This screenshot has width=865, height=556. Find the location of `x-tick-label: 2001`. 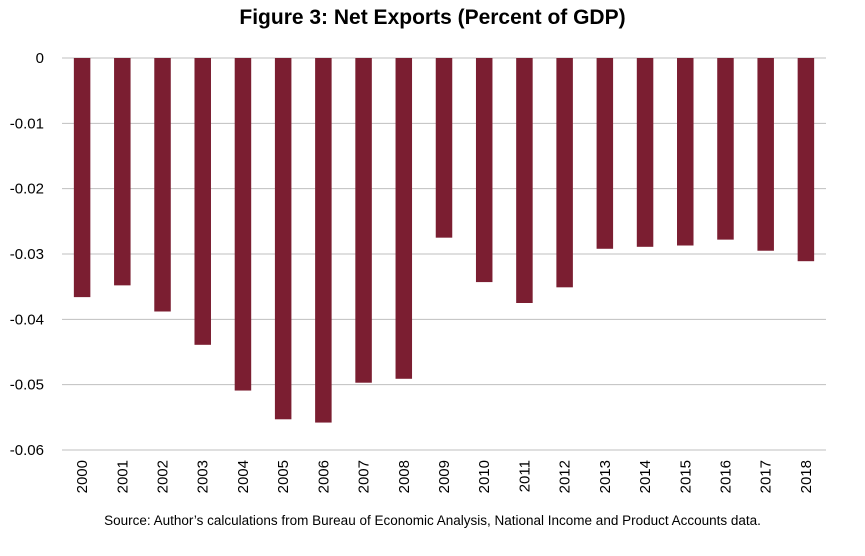

x-tick-label: 2001 is located at coordinates (122, 476).